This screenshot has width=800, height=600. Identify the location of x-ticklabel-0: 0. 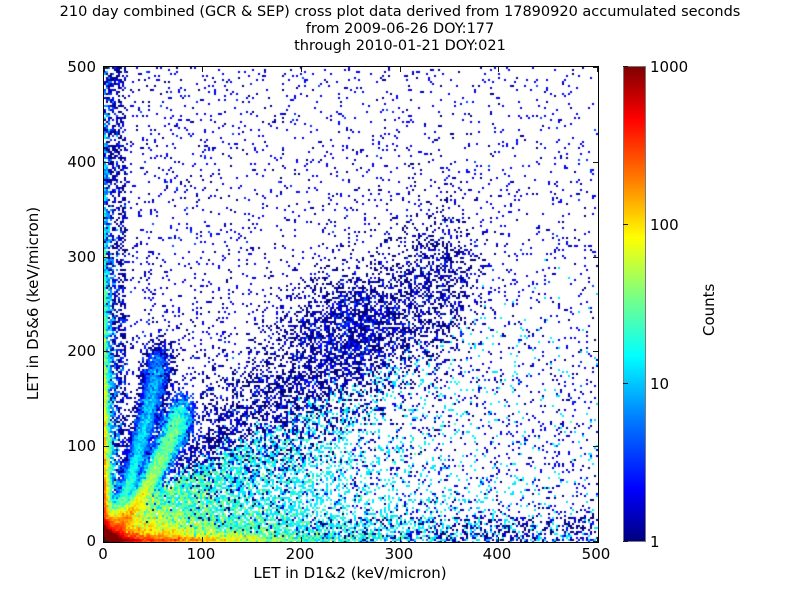
(103, 554).